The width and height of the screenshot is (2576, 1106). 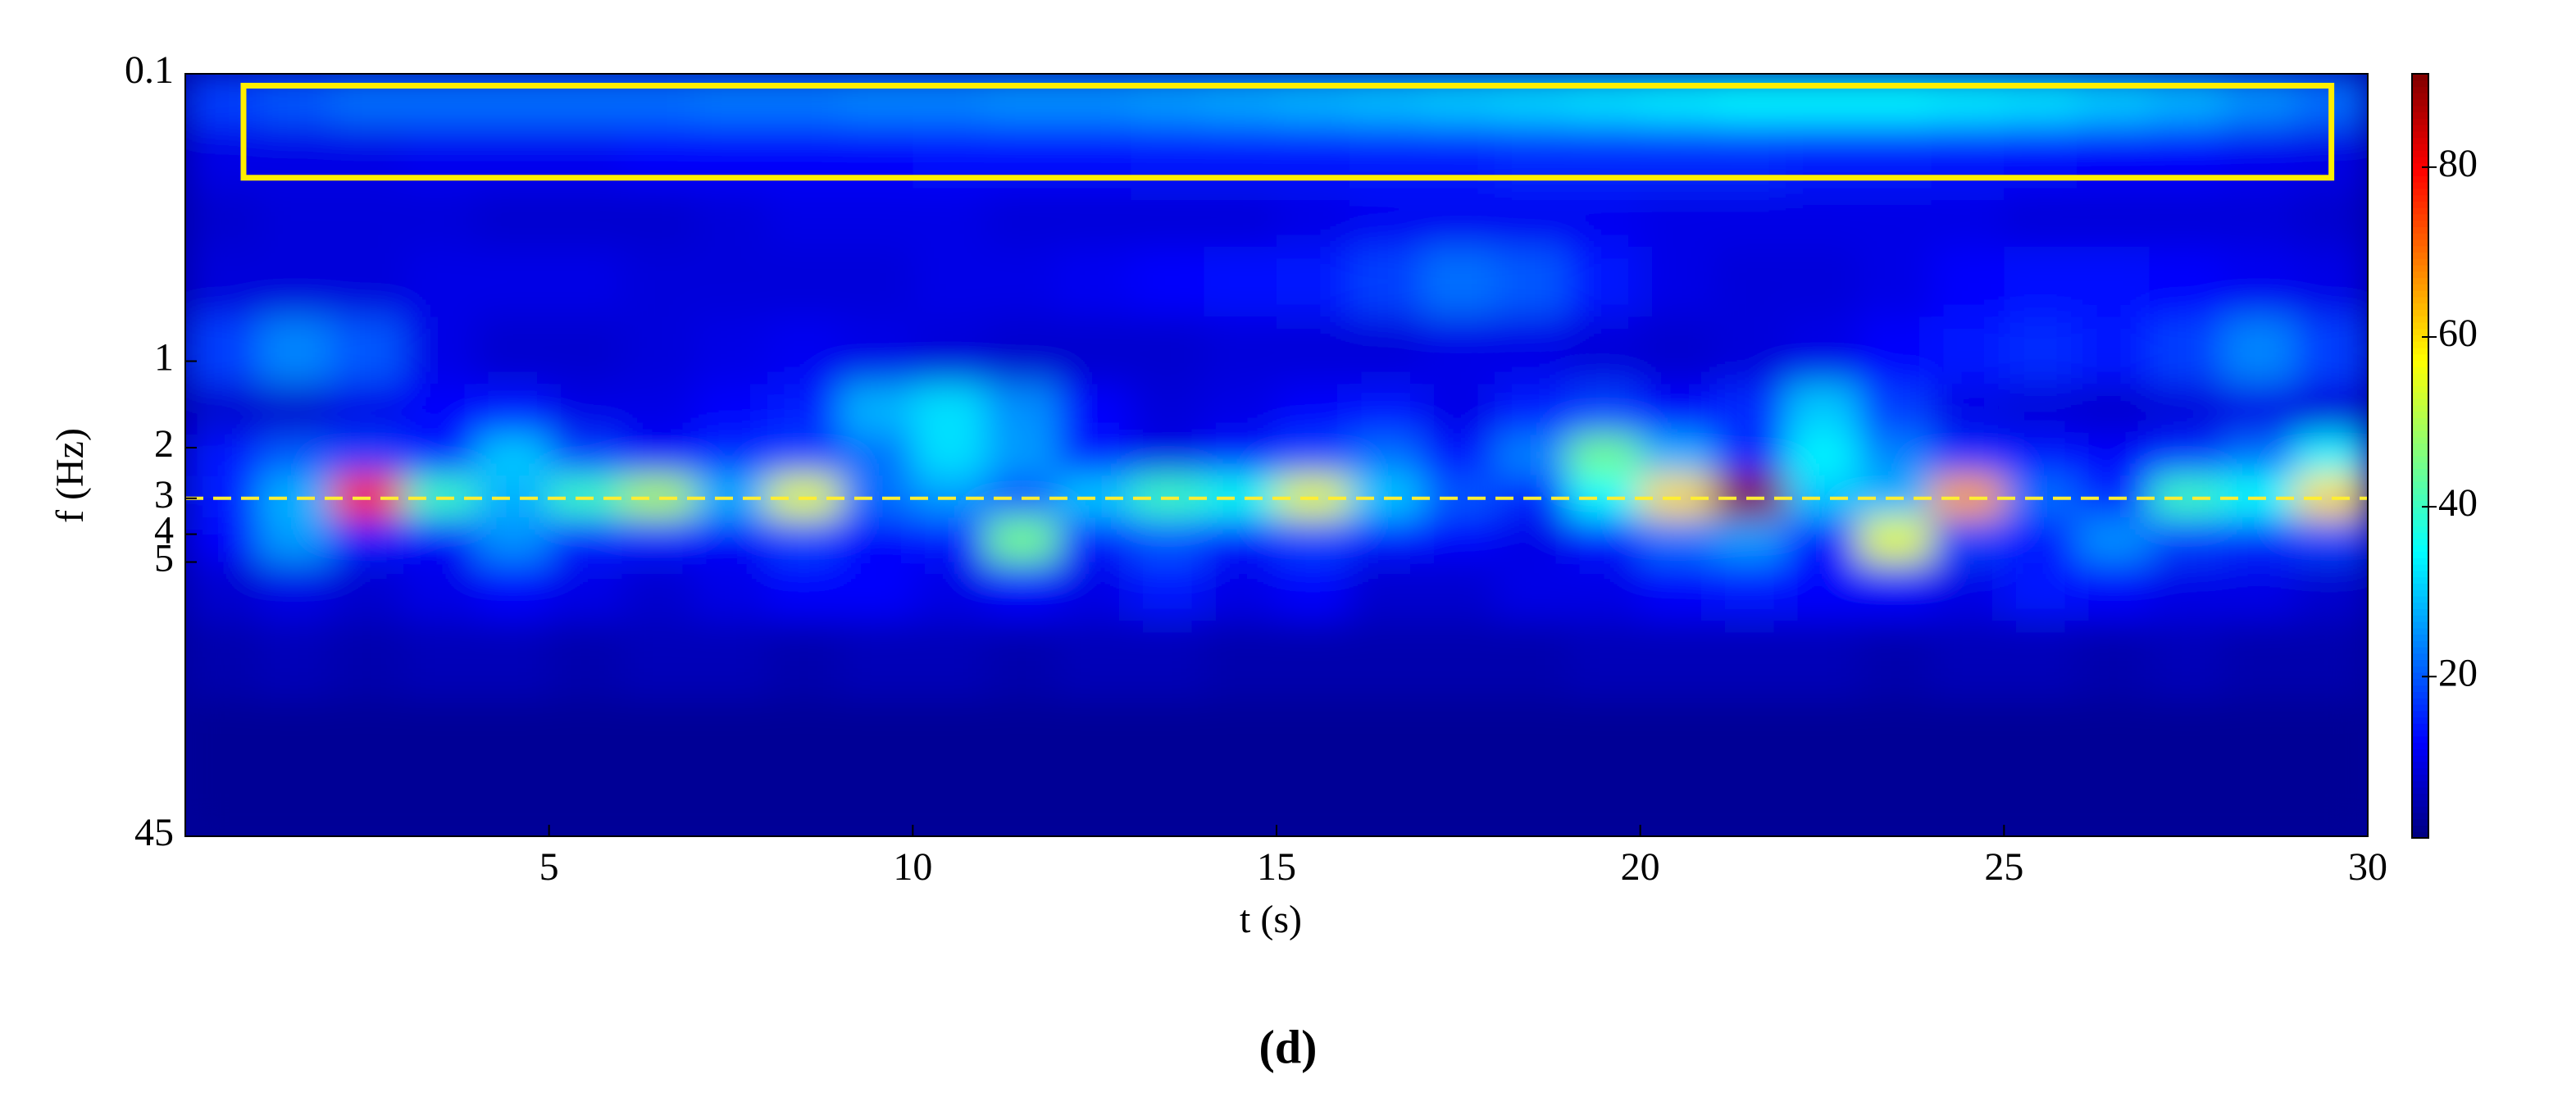 I want to click on x-tick-label: 30, so click(x=2367, y=867).